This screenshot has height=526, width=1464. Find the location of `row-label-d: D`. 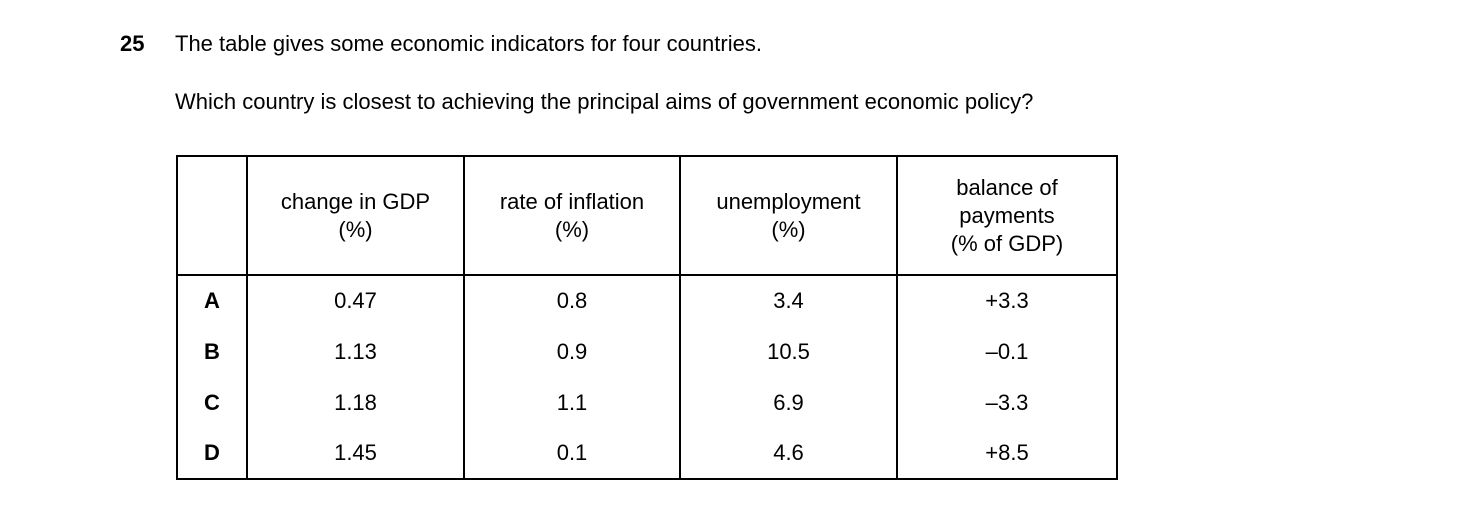

row-label-d: D is located at coordinates (212, 453).